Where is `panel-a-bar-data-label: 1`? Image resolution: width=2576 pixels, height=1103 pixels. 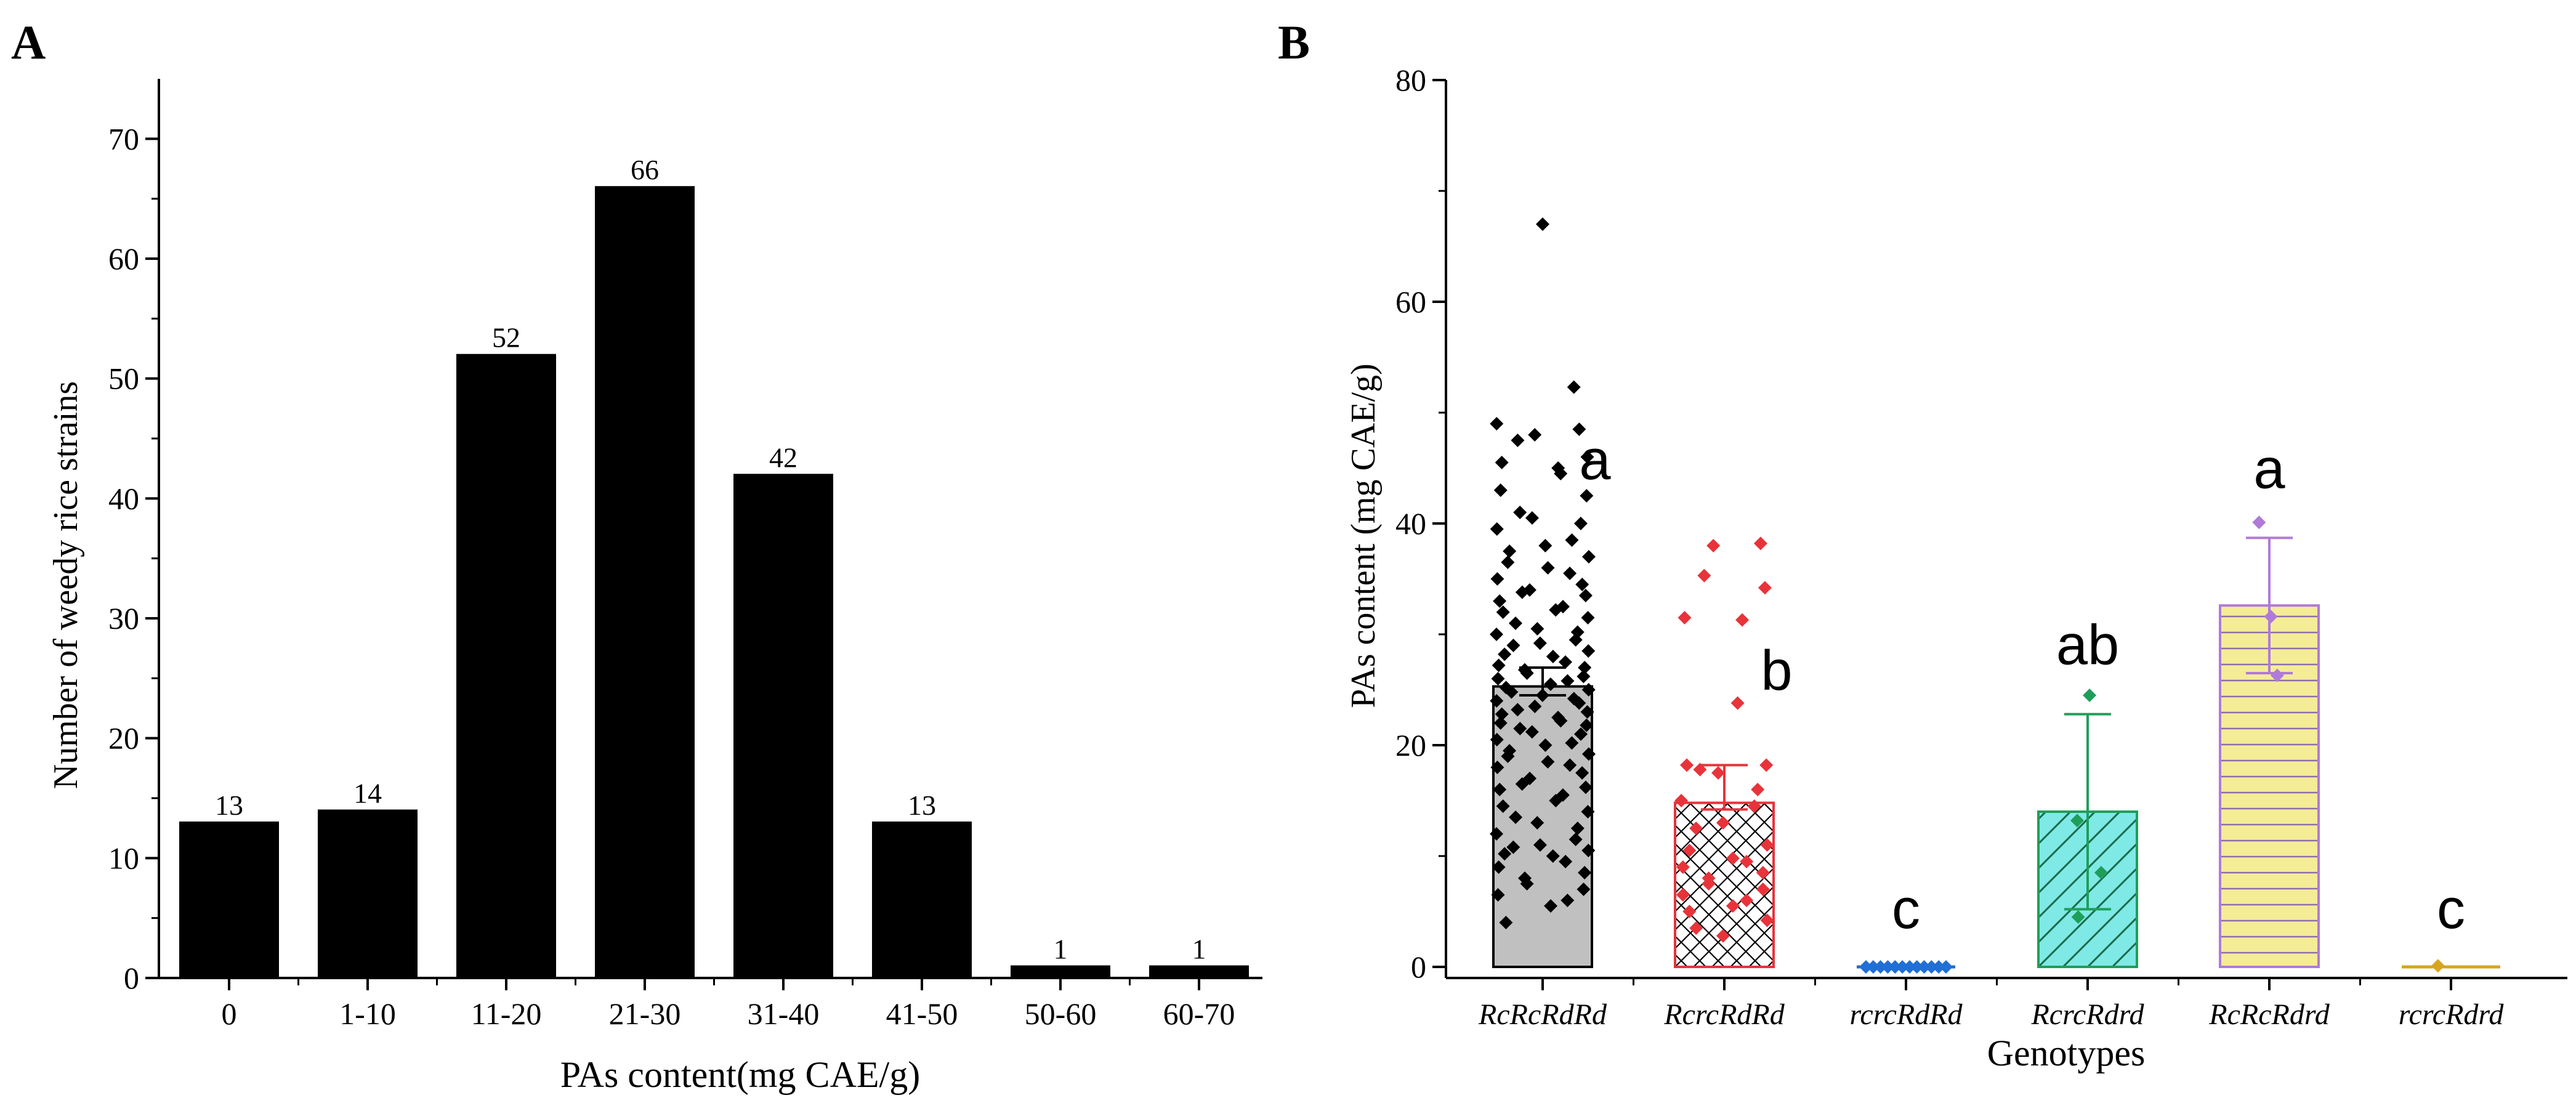
panel-a-bar-data-label: 1 is located at coordinates (1061, 949).